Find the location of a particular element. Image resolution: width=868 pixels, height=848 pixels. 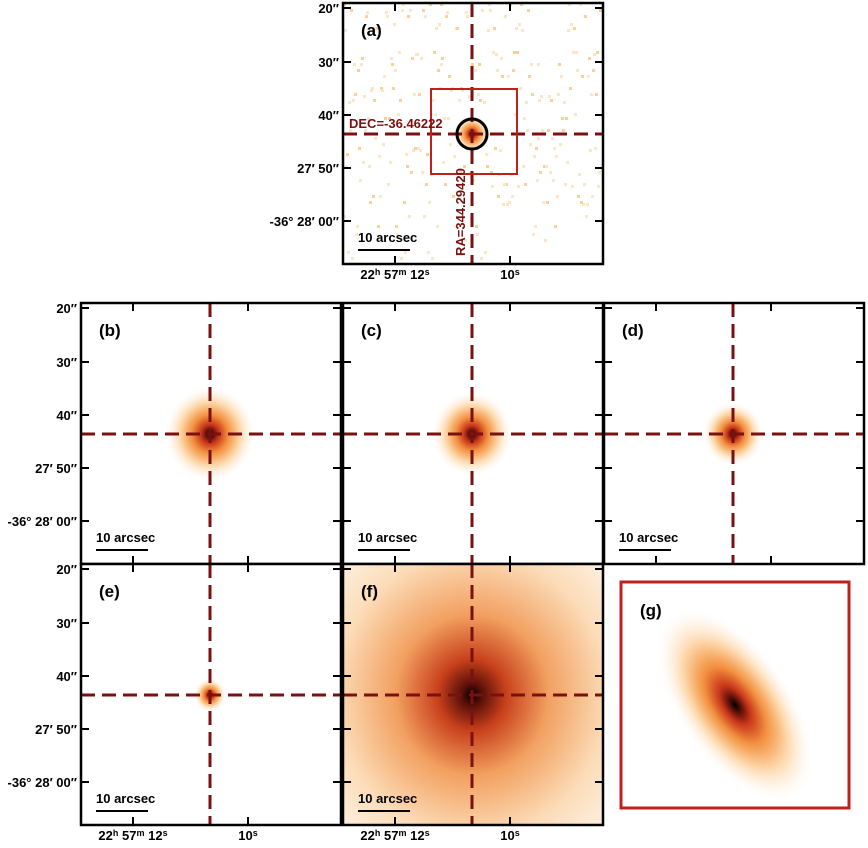

y-tick-label: 40″ is located at coordinates (66, 676).